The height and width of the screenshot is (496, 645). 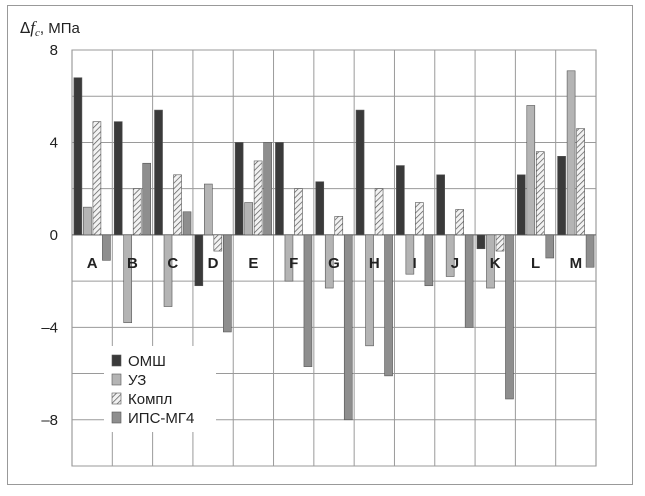 I want to click on category-label: B, so click(x=132, y=263).